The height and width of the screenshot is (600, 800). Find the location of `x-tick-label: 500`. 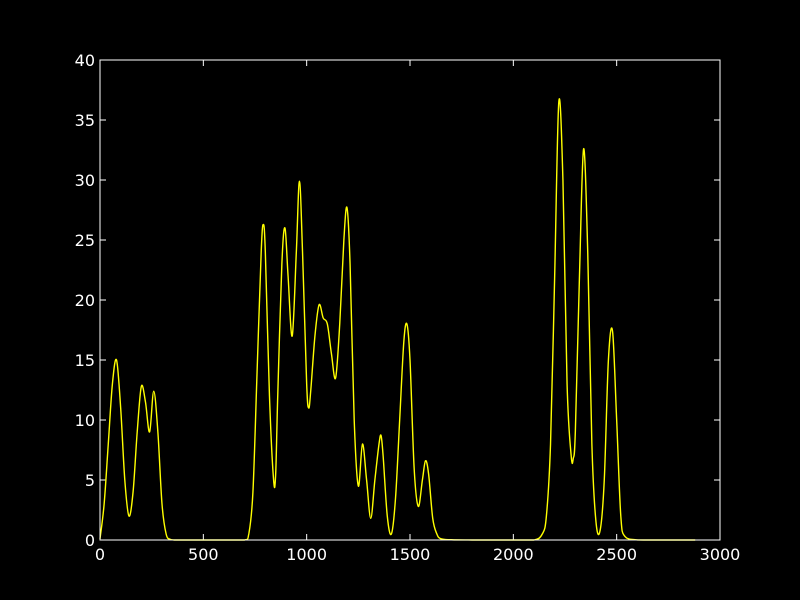

x-tick-label: 500 is located at coordinates (203, 554).